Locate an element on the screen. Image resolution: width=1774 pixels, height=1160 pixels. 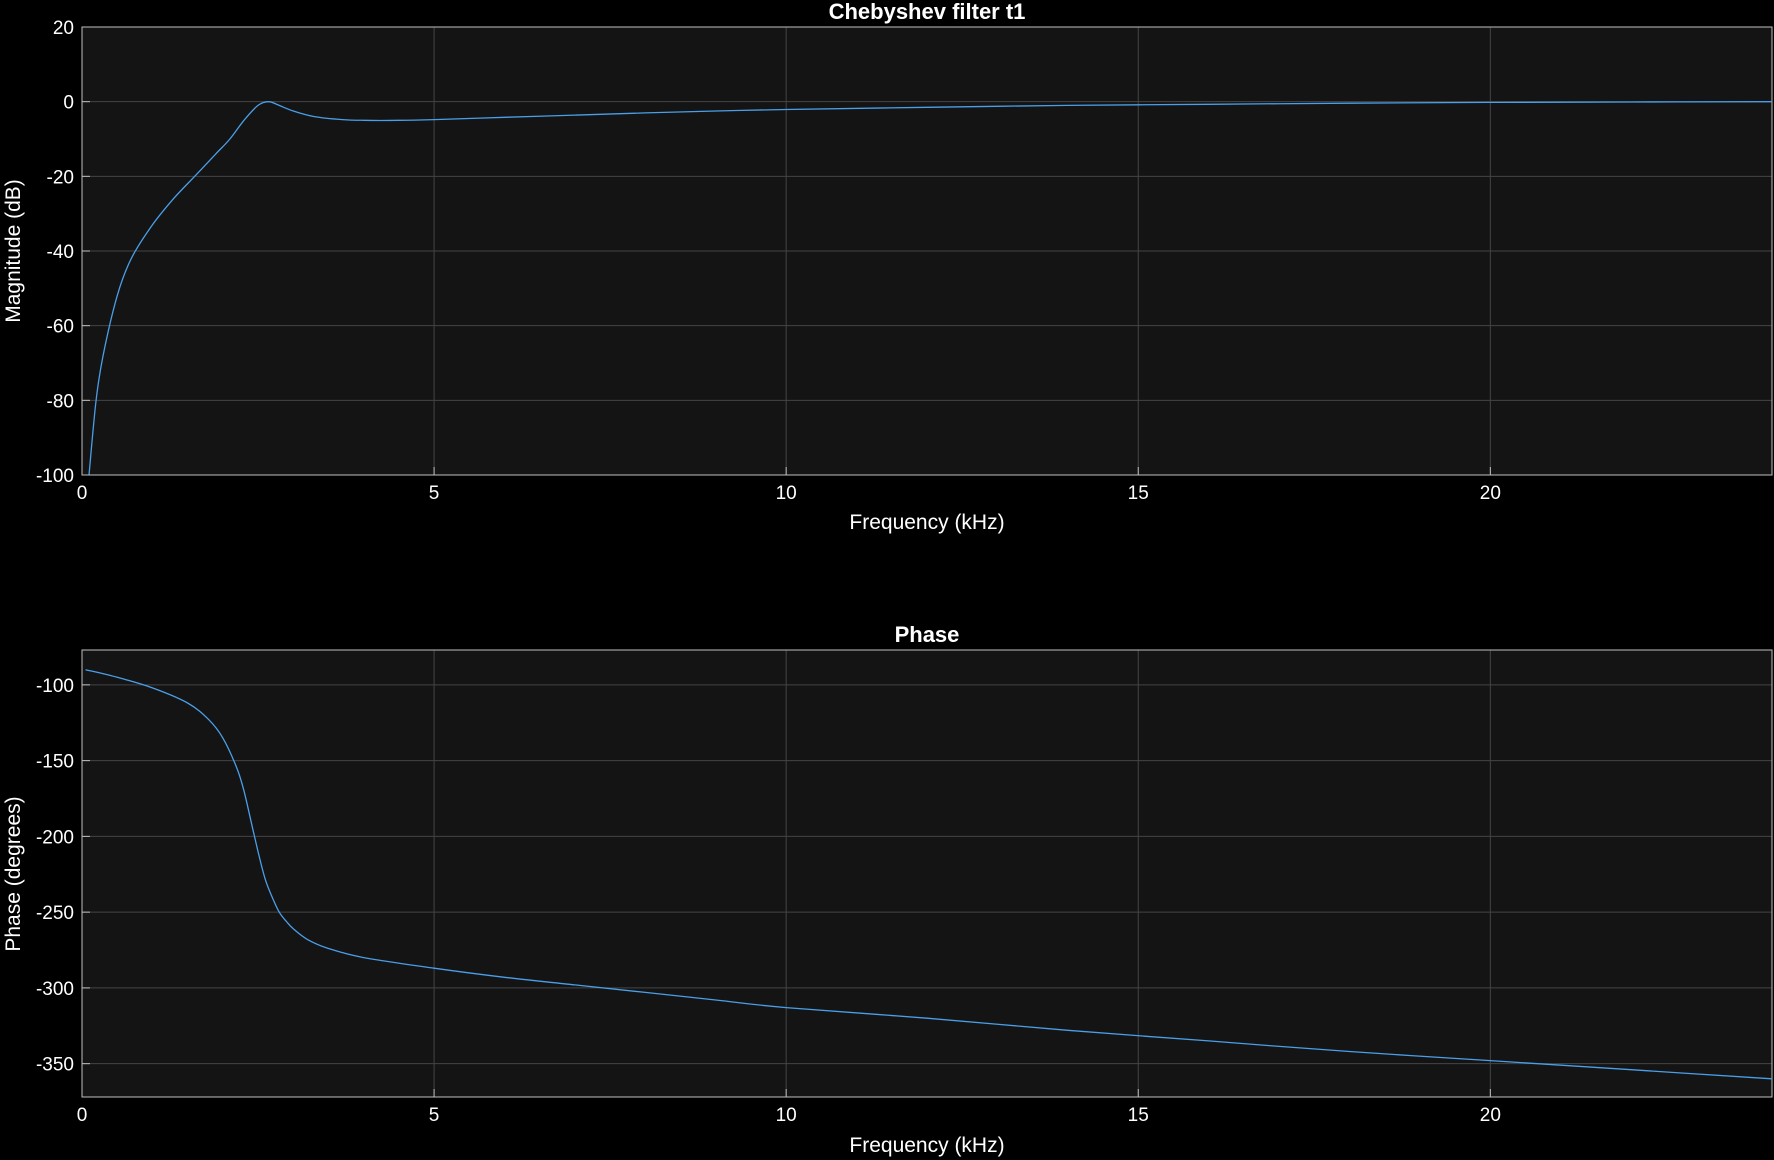
magnitude-title: Chebyshev filter t1 is located at coordinates (927, 12).